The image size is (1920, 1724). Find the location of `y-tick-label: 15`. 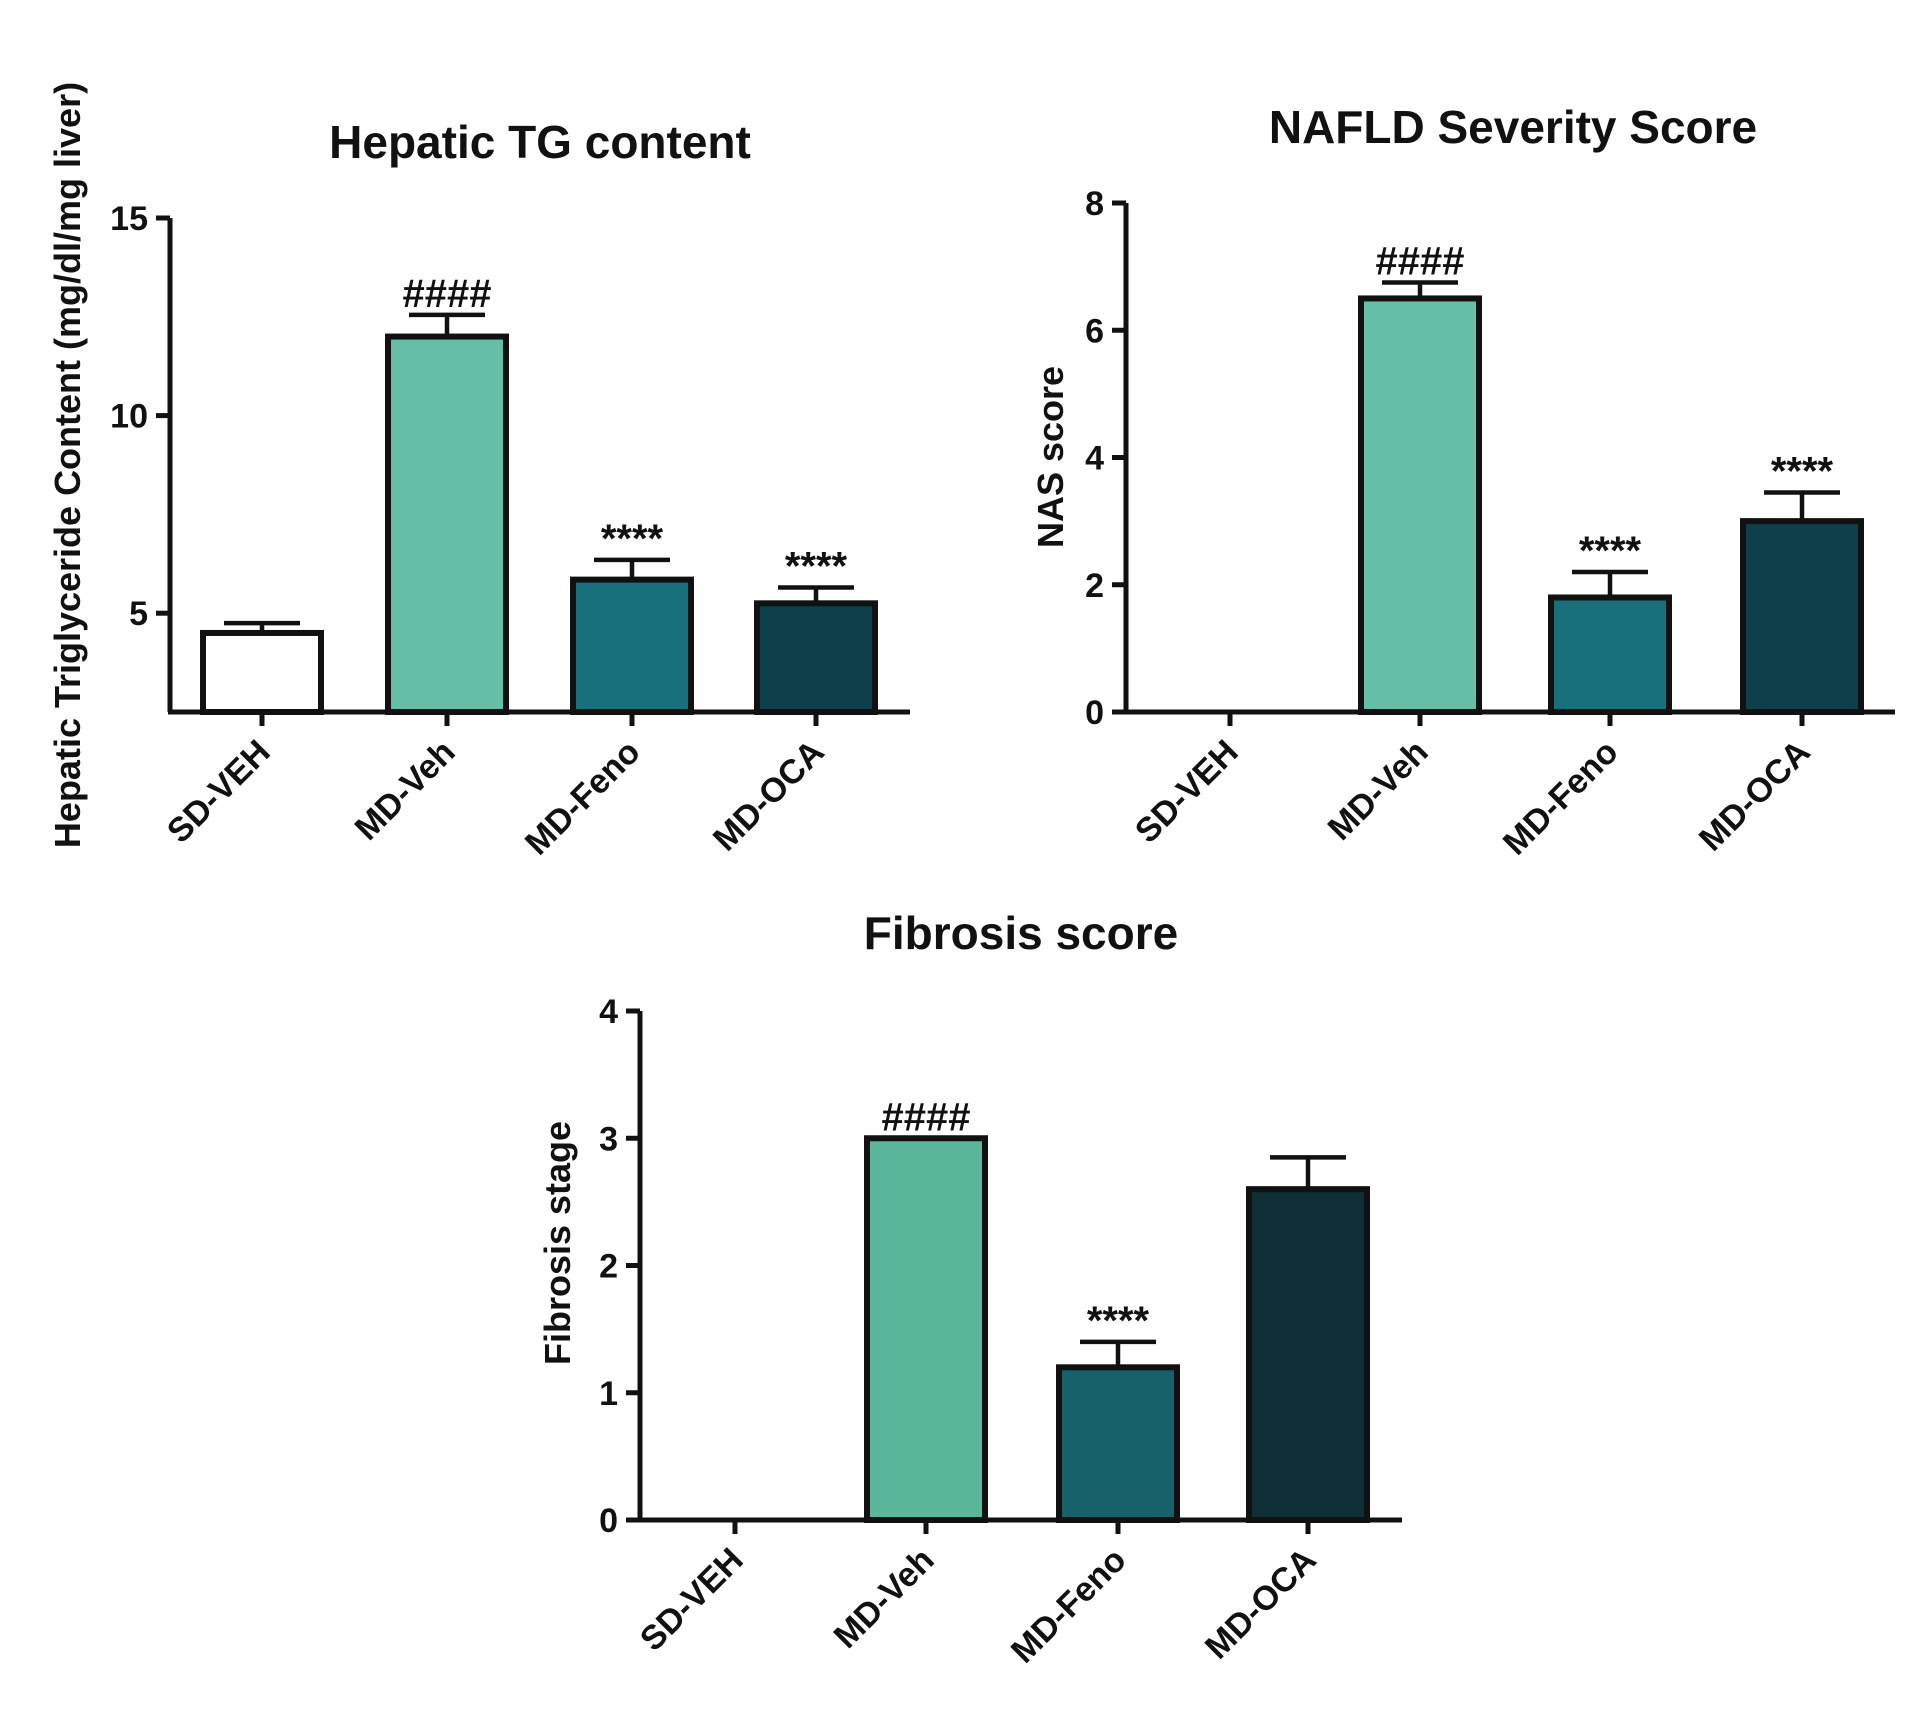

y-tick-label: 15 is located at coordinates (129, 219).